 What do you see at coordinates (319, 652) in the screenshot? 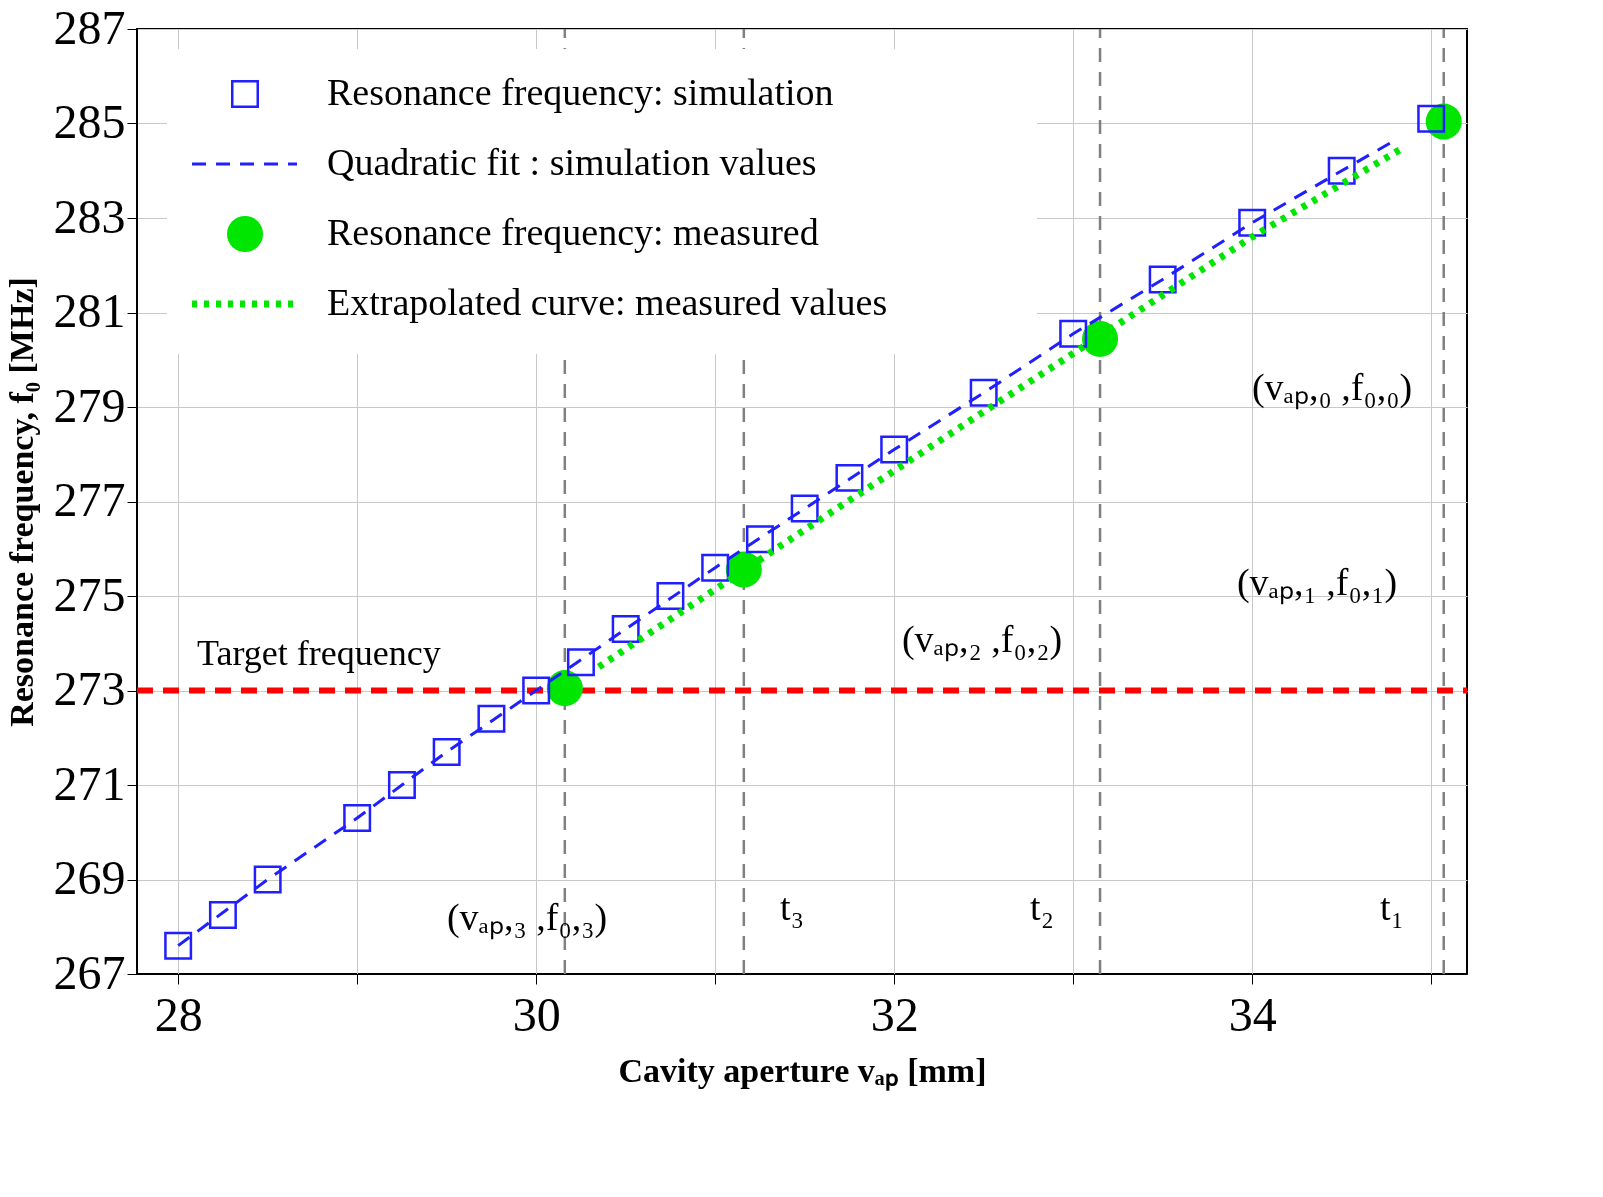
I see `ref-line-label: Target frequency` at bounding box center [319, 652].